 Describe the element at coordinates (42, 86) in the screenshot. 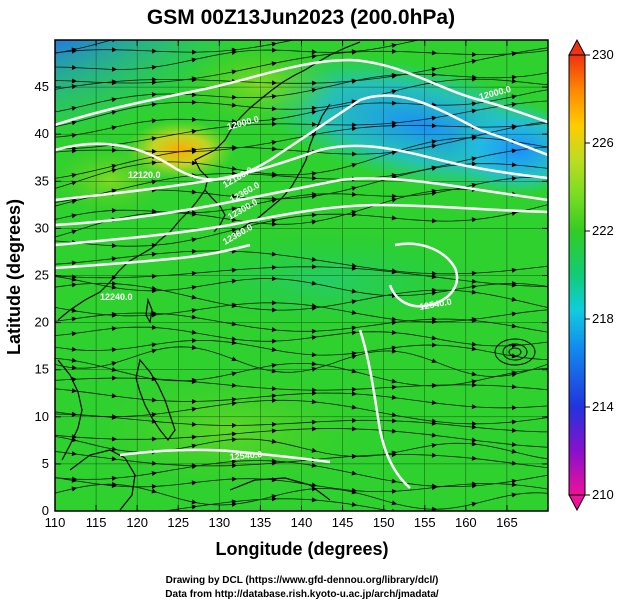

I see `y-tick-label: 45` at that location.